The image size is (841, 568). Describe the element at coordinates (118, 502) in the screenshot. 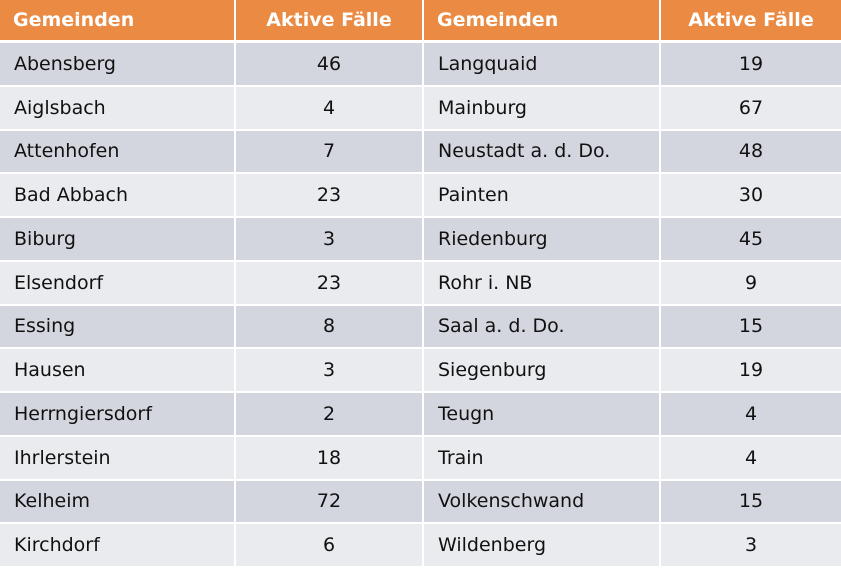

I see `municipality-name: Kelheim` at that location.